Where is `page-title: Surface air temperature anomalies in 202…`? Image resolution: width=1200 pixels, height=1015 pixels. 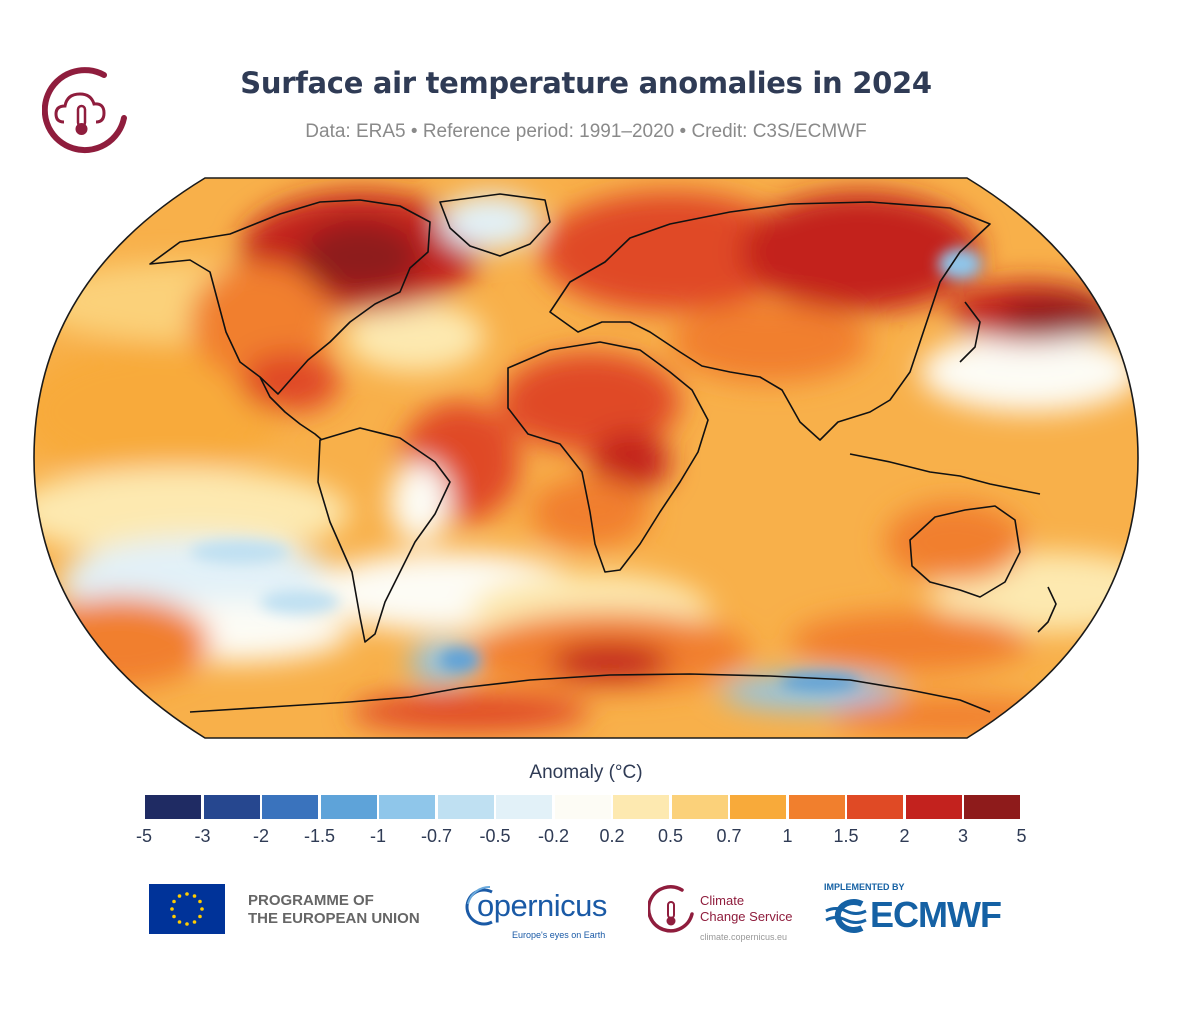
page-title: Surface air temperature anomalies in 202… is located at coordinates (586, 83).